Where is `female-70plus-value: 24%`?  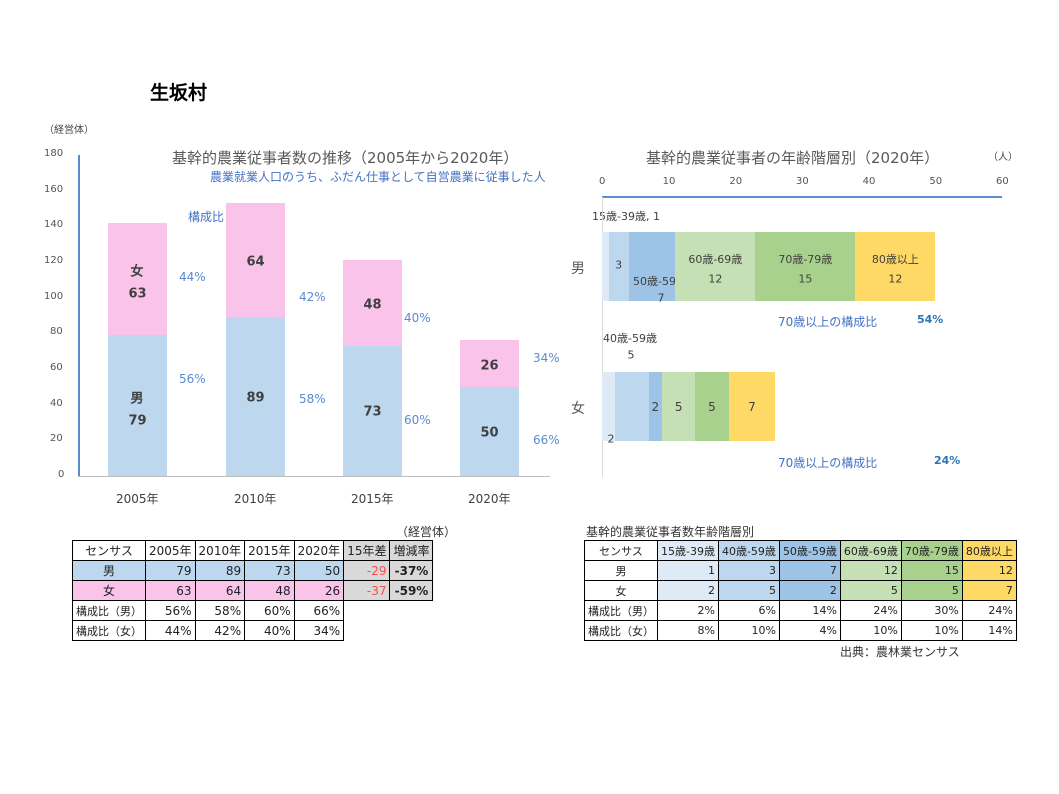
female-70plus-value: 24% is located at coordinates (947, 460).